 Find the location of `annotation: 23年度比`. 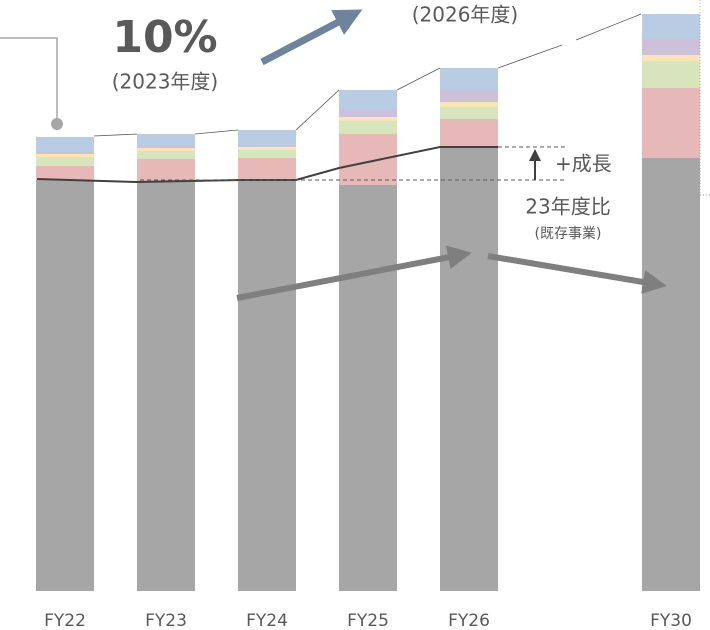

annotation: 23年度比 is located at coordinates (567, 207).